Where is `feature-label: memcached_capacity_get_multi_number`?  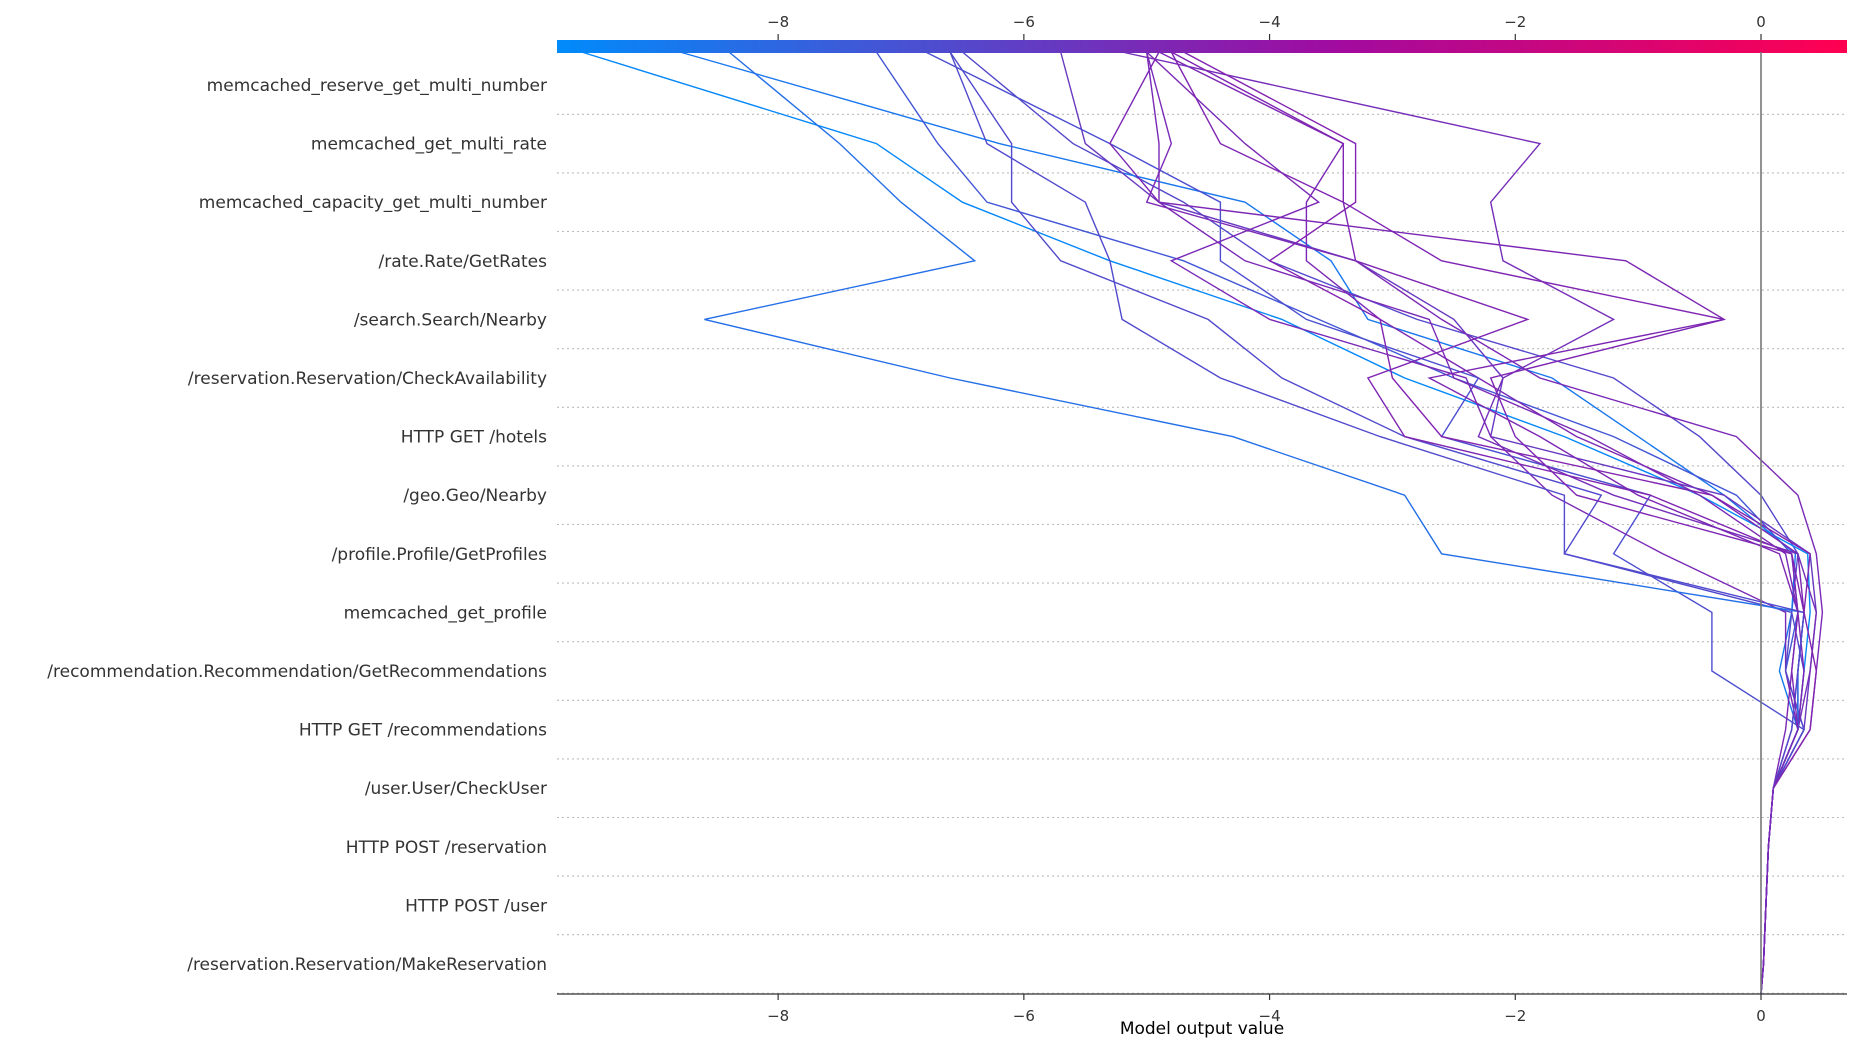
feature-label: memcached_capacity_get_multi_number is located at coordinates (373, 203).